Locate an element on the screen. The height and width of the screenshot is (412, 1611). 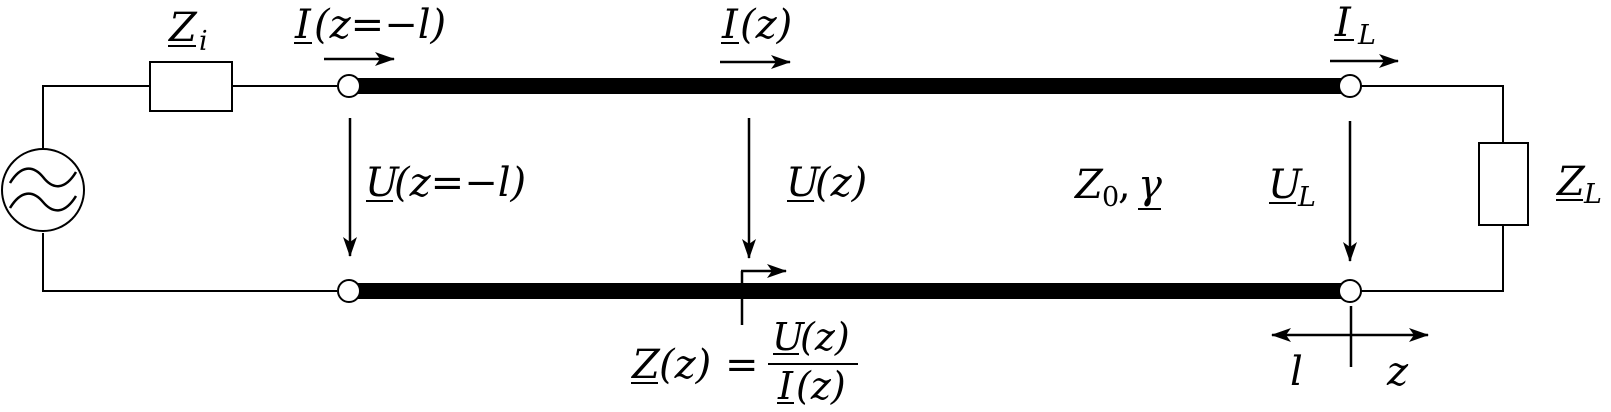
voltage-mid-label: U (z) is located at coordinates (826, 183).